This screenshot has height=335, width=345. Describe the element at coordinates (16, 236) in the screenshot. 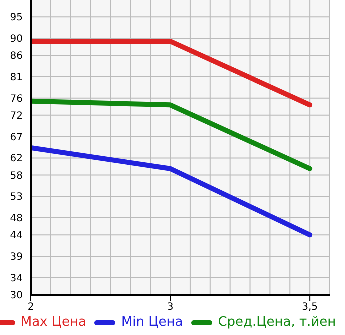

I see `y-tick-label: 44` at that location.